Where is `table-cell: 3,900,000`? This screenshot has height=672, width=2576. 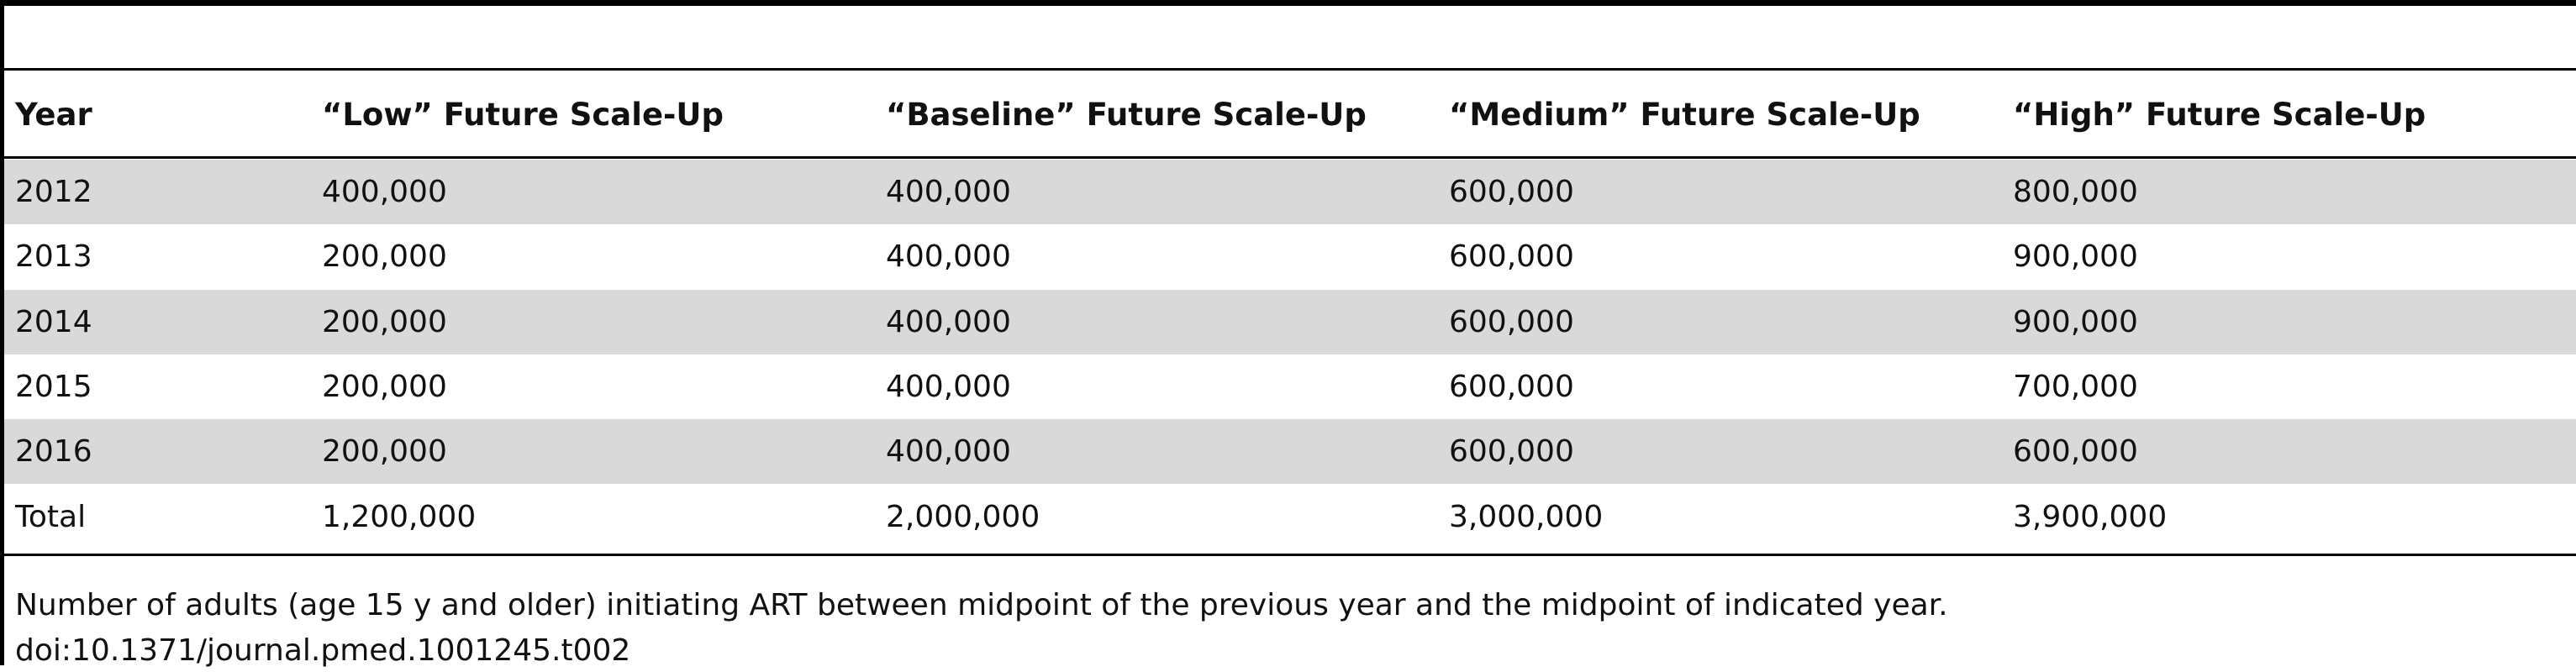 table-cell: 3,900,000 is located at coordinates (2090, 516).